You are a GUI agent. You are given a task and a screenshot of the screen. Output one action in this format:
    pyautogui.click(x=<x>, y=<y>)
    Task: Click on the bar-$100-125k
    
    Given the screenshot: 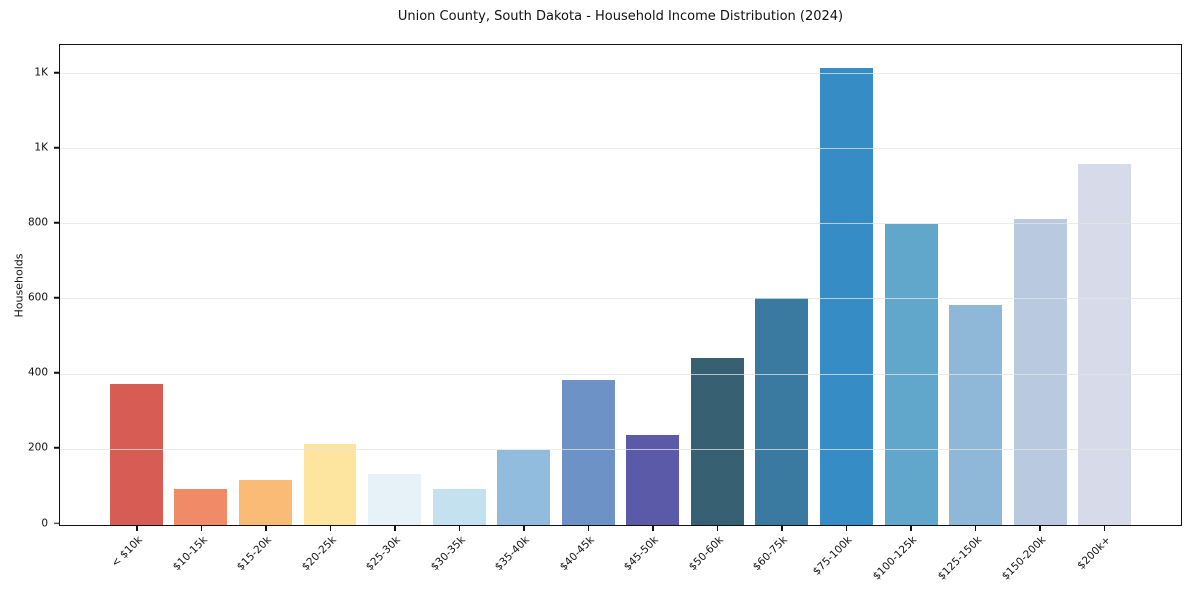 What is the action you would take?
    pyautogui.click(x=911, y=374)
    